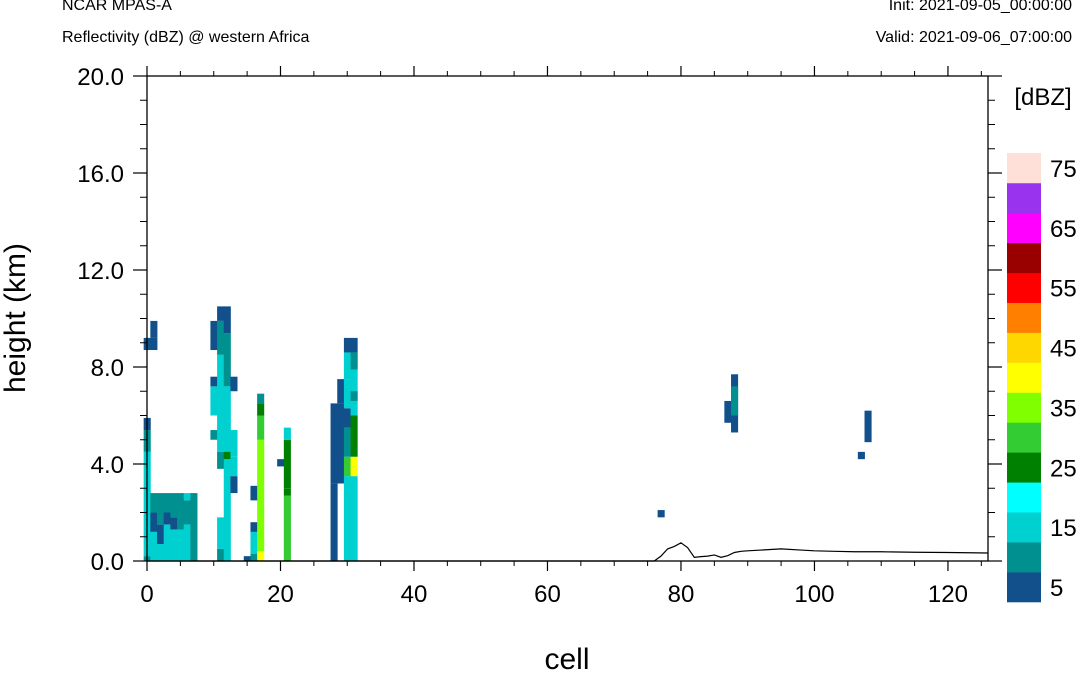 This screenshot has height=682, width=1079. Describe the element at coordinates (568, 552) in the screenshot. I see `terrain-line` at that location.